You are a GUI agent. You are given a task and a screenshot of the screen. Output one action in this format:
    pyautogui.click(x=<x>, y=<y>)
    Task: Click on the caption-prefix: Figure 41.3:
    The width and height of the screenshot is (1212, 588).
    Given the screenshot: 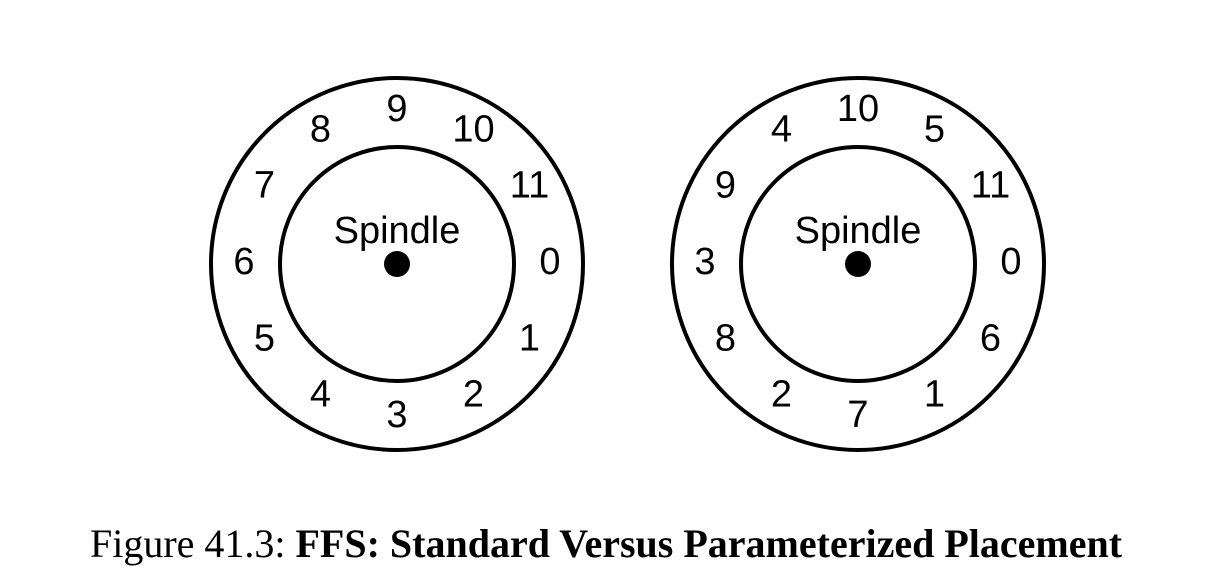 What is the action you would take?
    pyautogui.click(x=193, y=543)
    